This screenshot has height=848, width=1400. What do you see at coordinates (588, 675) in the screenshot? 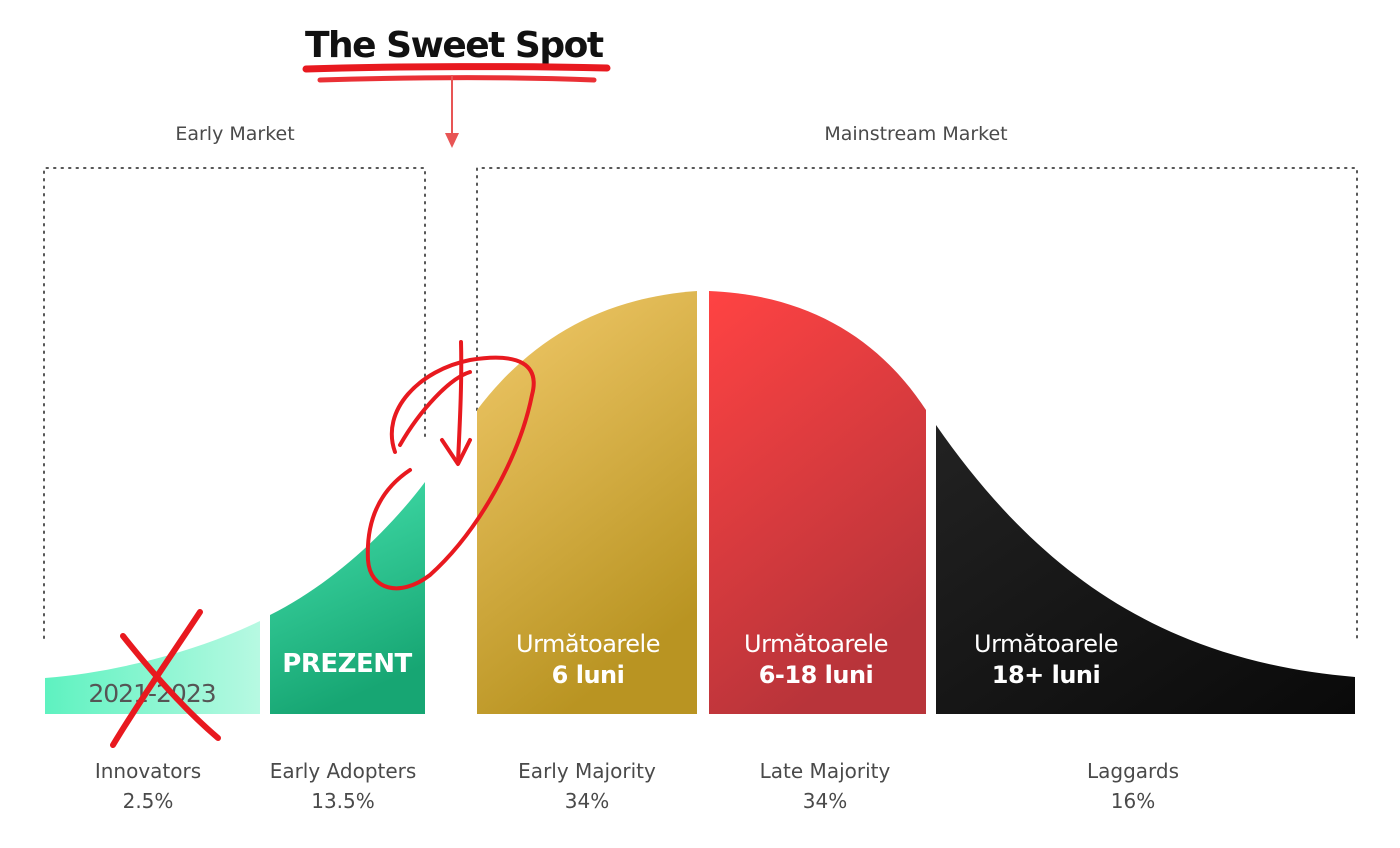
I see `early-majority-line2: 6 luni` at bounding box center [588, 675].